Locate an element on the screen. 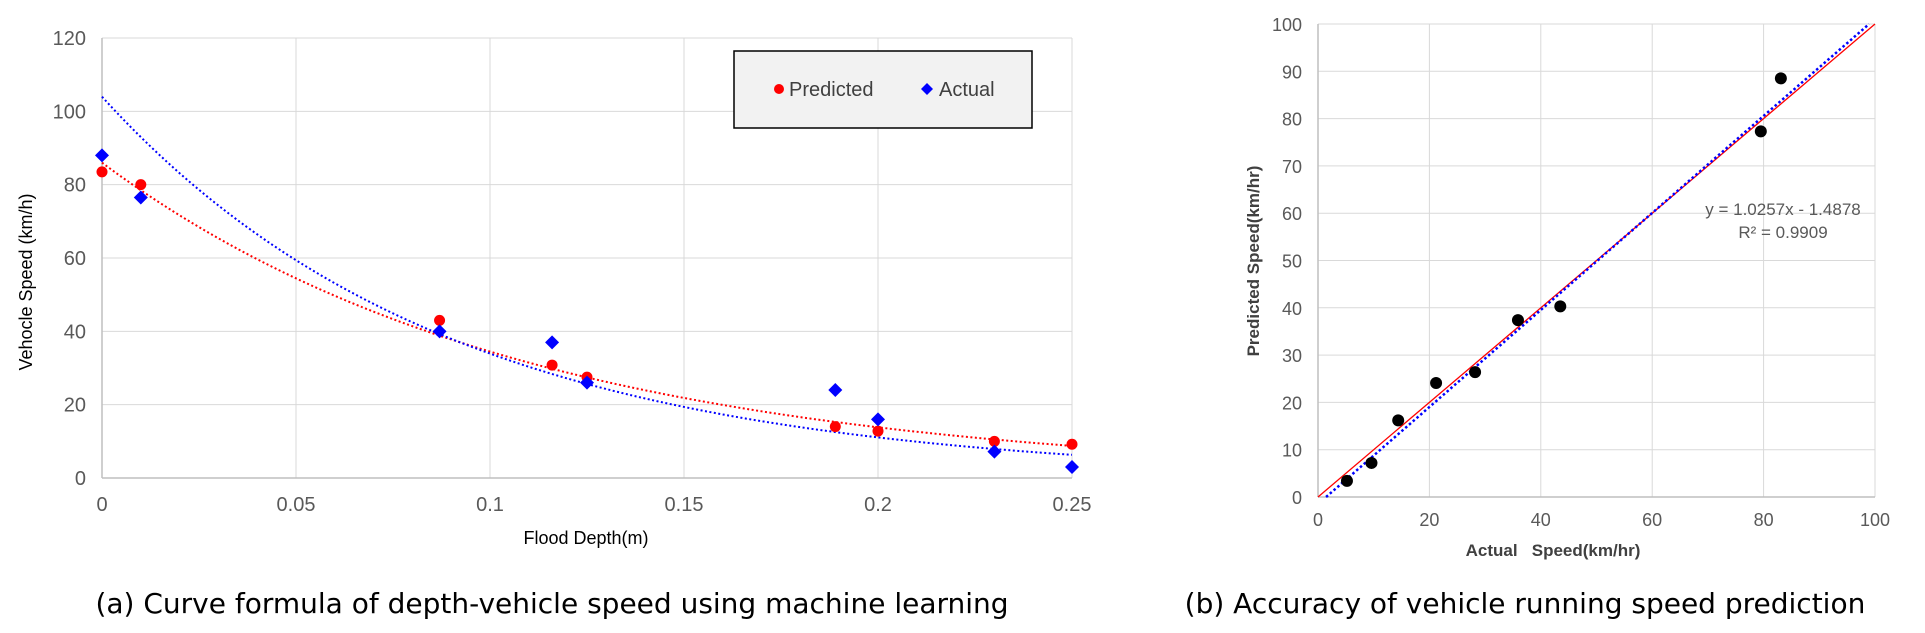 This screenshot has height=633, width=1925. chart-a-x-tick-label: 0.2 is located at coordinates (878, 505).